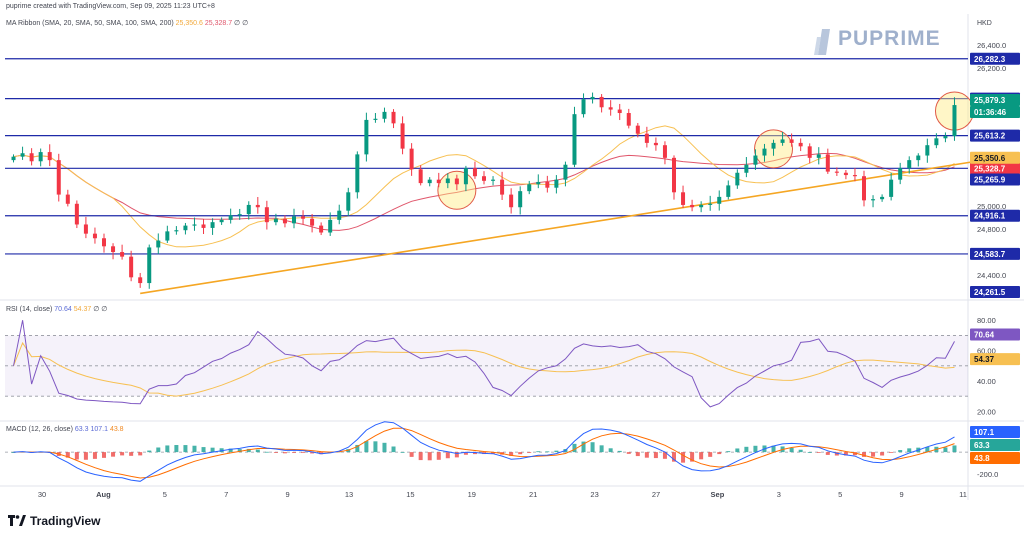  I want to click on current-price-tag: 25,879.3, so click(995, 100).